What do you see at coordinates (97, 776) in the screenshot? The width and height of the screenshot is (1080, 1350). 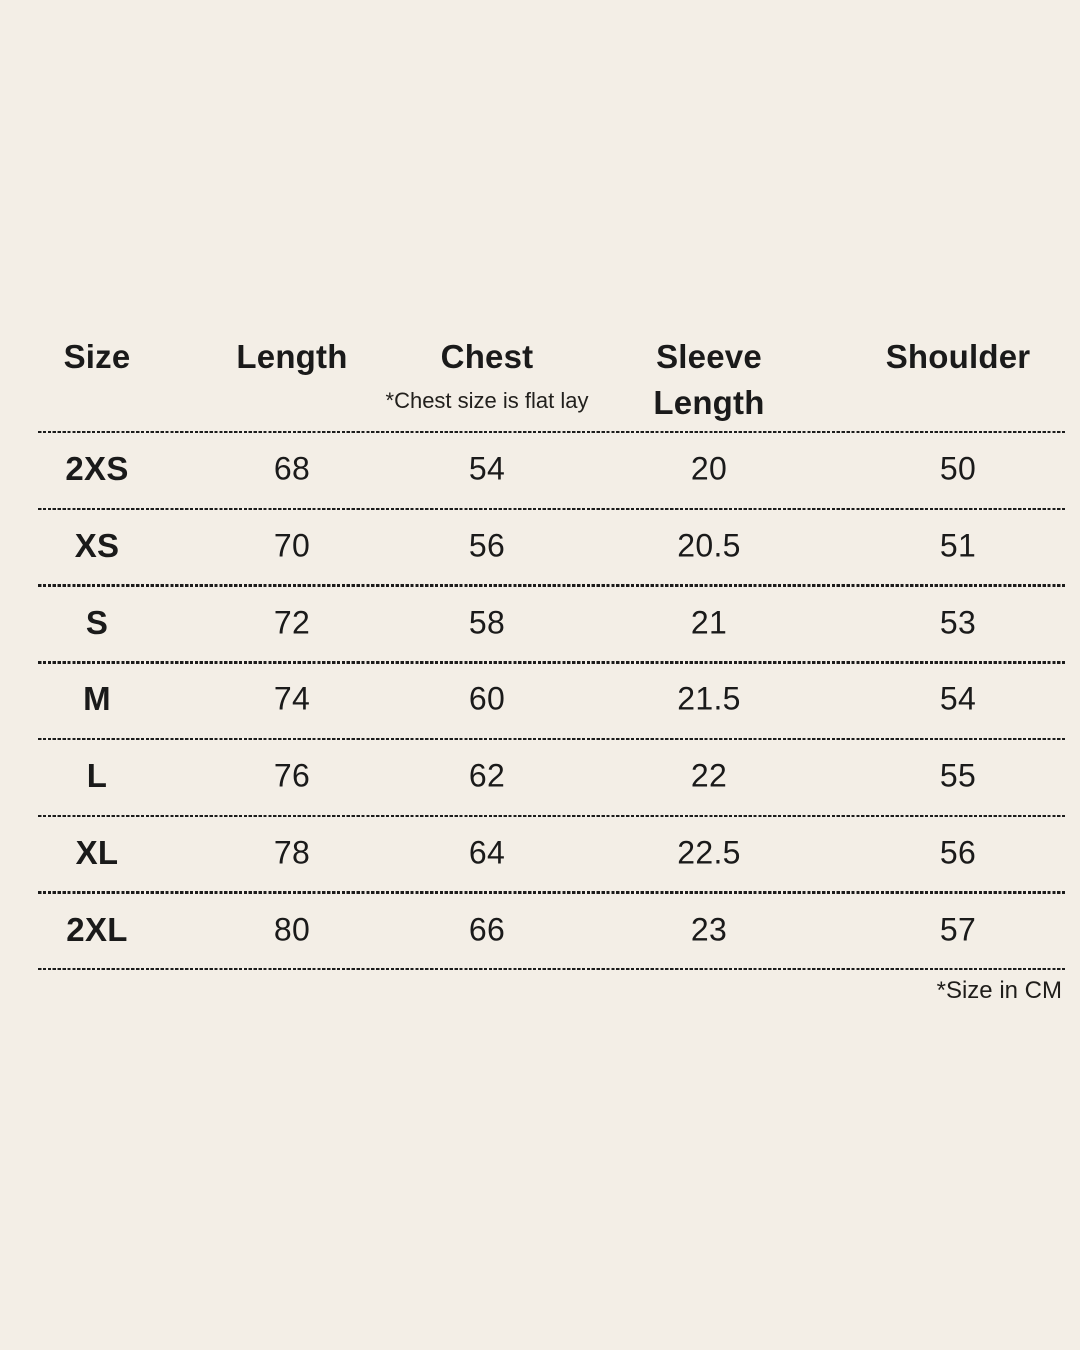 I see `size-cell: L` at bounding box center [97, 776].